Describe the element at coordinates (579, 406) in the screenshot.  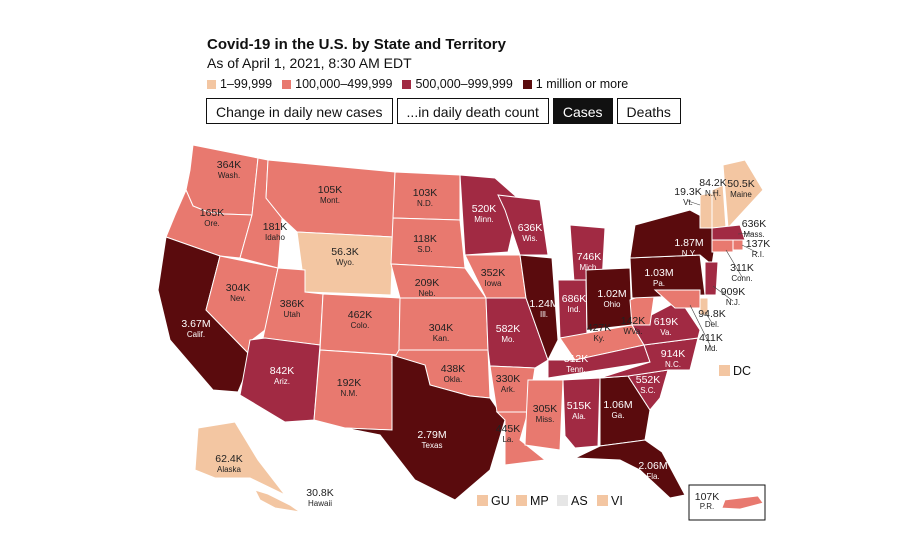
I see `state-value: 515K` at that location.